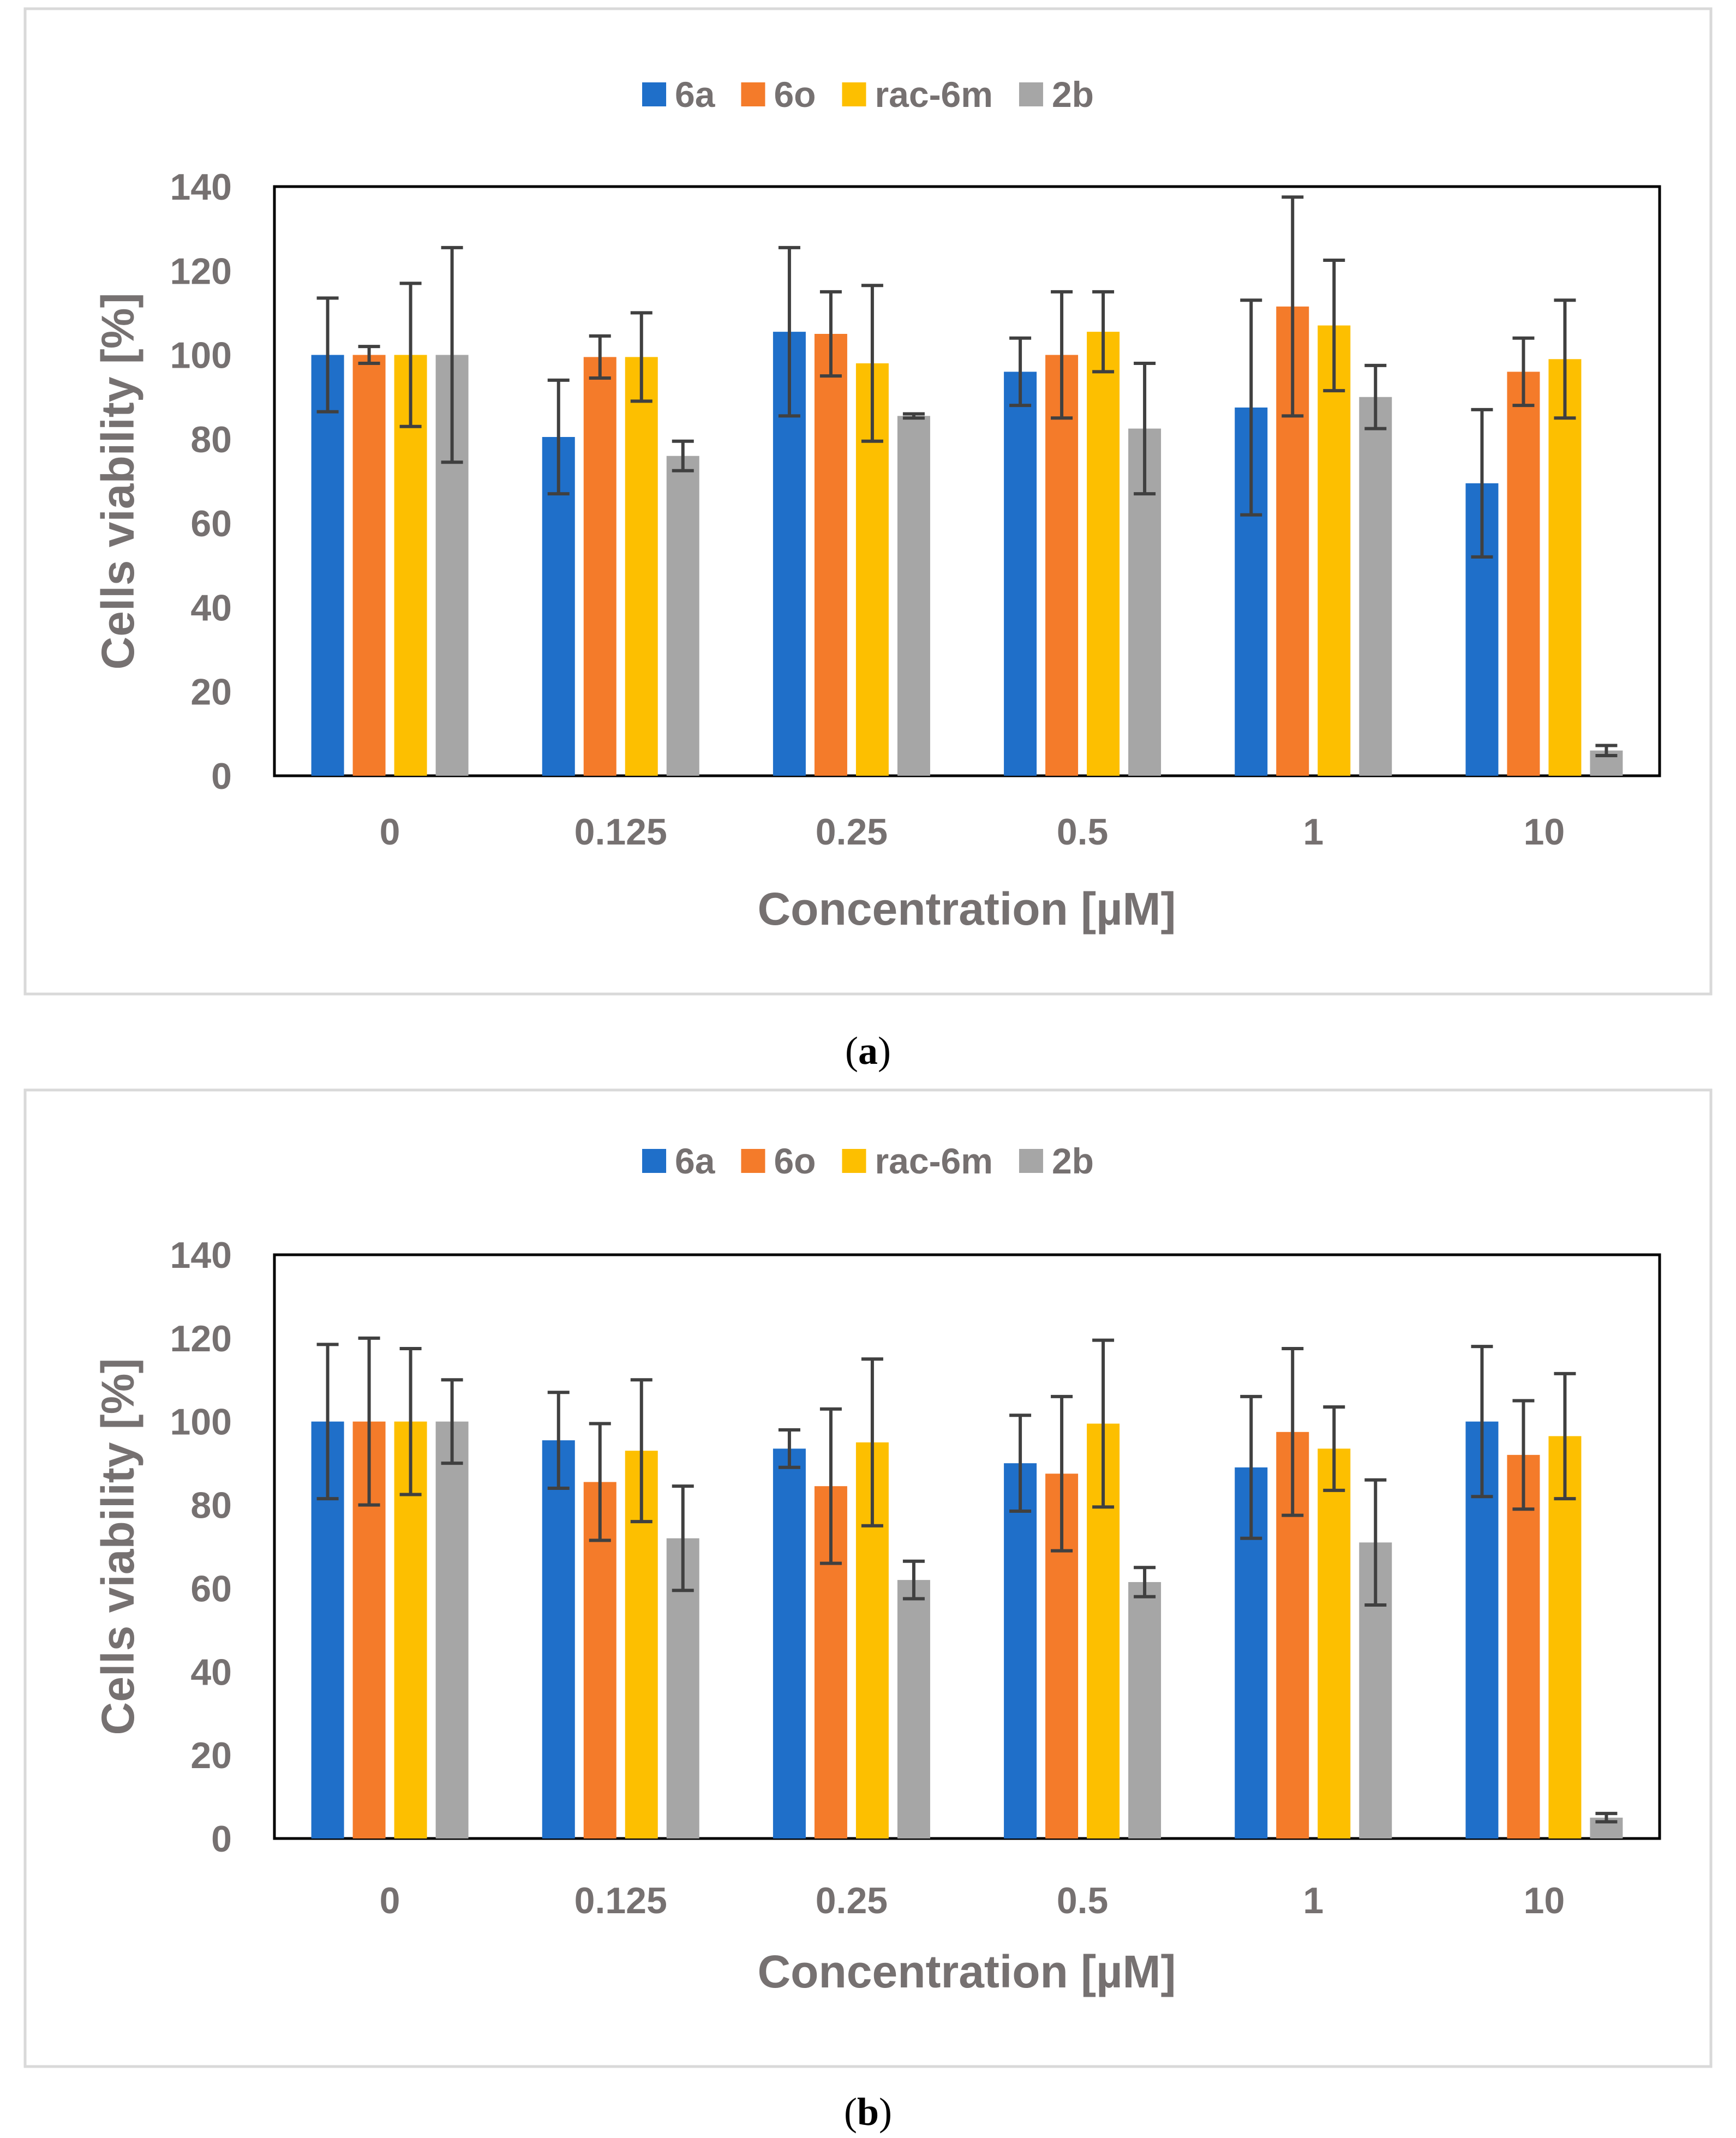 This screenshot has width=1736, height=2138. What do you see at coordinates (654, 1161) in the screenshot?
I see `panel-b-legend-swatch-6a` at bounding box center [654, 1161].